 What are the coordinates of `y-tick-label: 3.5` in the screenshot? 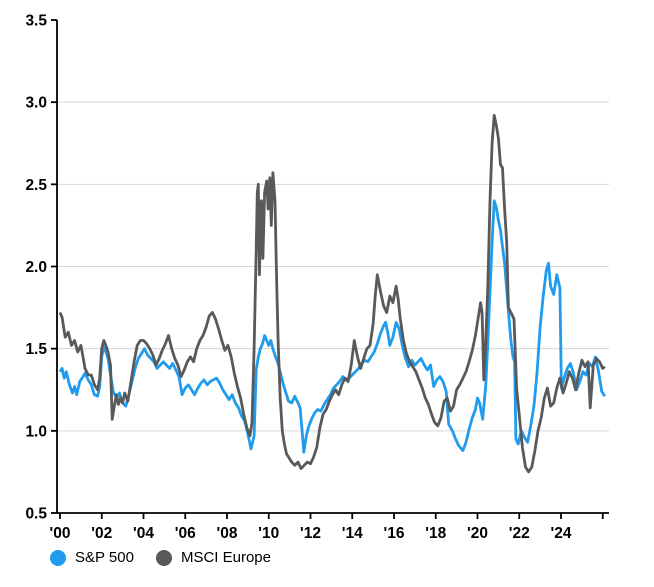 It's located at (36, 21).